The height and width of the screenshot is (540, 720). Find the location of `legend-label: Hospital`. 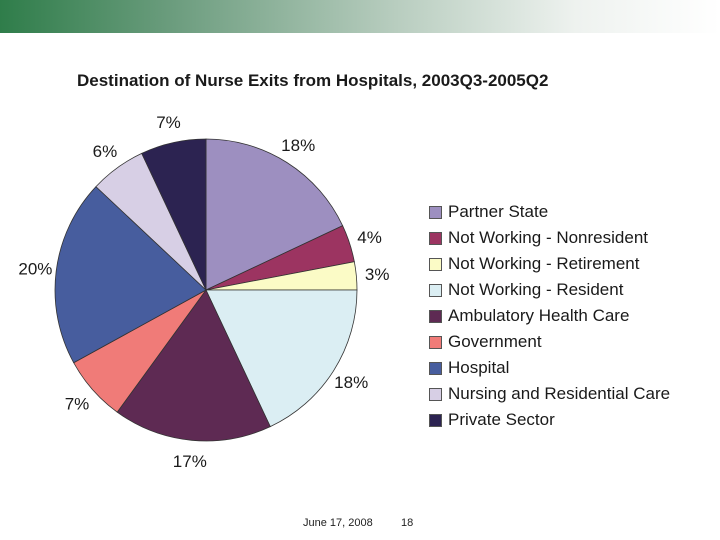

legend-label: Hospital is located at coordinates (479, 367).